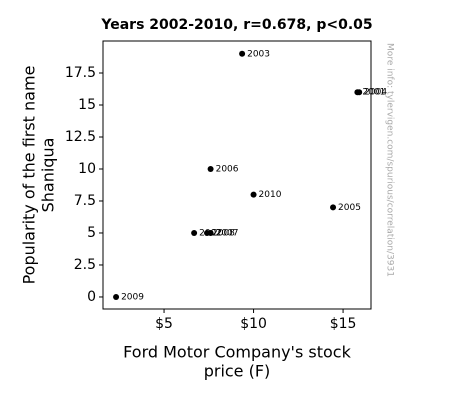 Image resolution: width=474 pixels, height=412 pixels. Describe the element at coordinates (258, 54) in the screenshot. I see `point-label: 2003` at that location.